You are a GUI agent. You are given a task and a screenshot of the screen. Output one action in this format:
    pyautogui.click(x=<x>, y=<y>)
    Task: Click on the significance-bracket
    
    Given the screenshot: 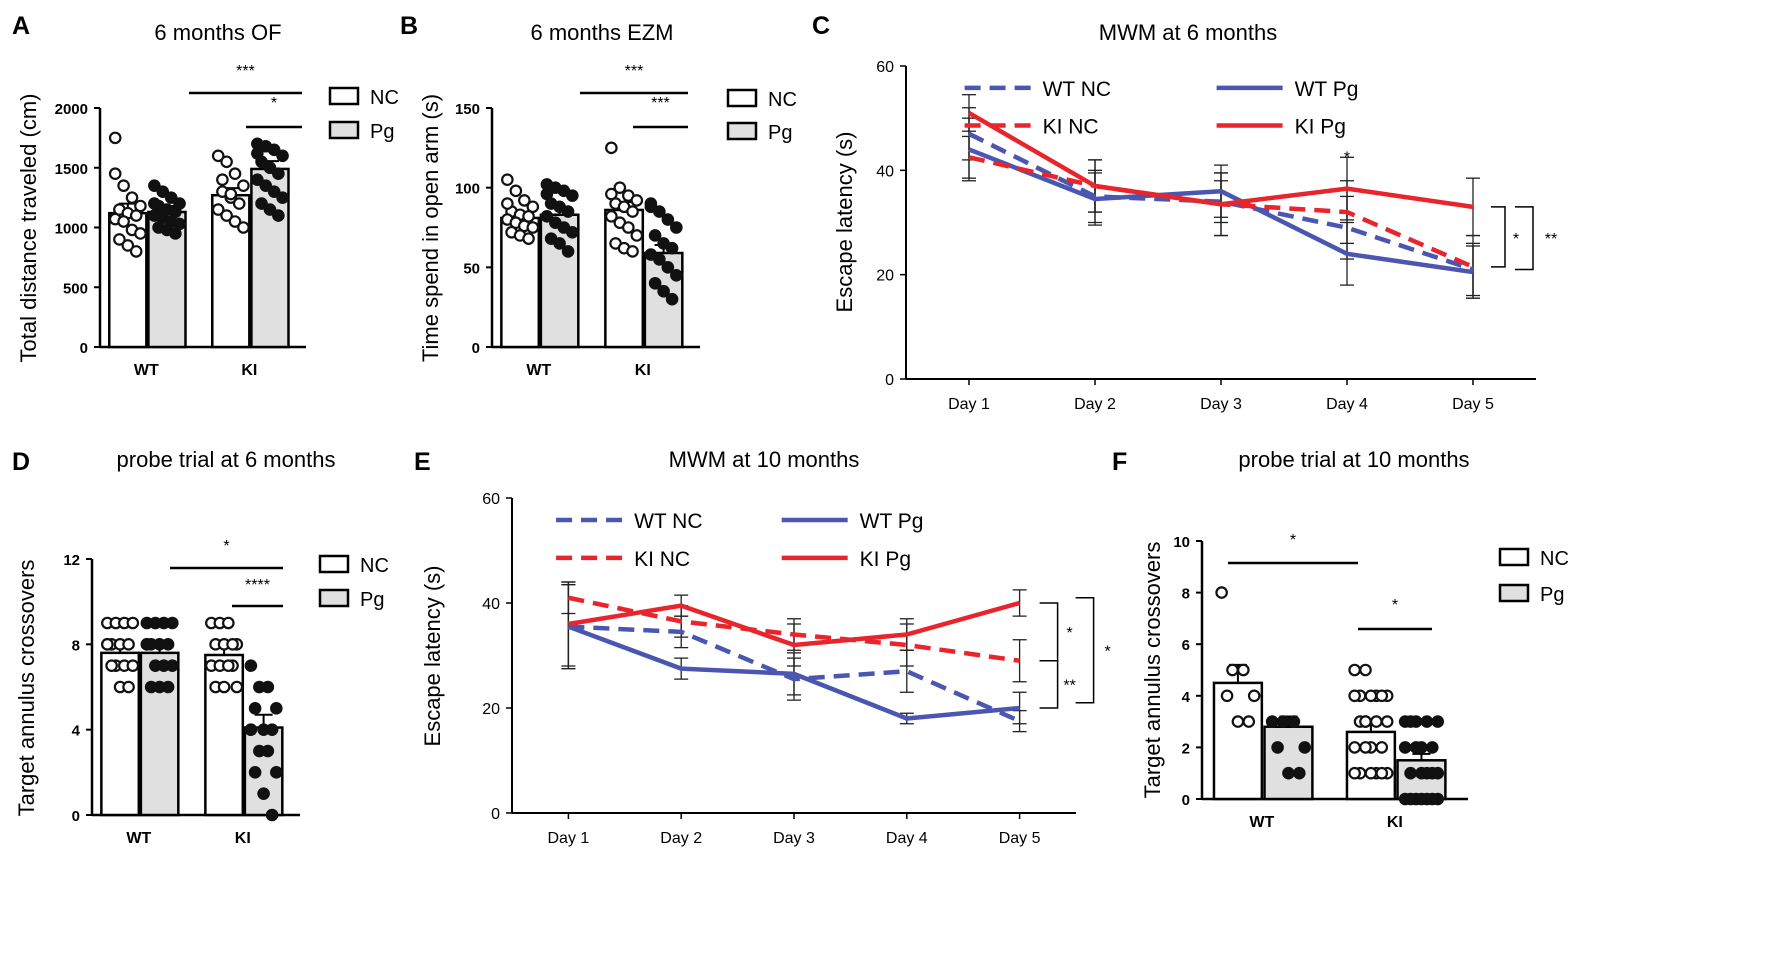 What is the action you would take?
    pyautogui.click(x=1498, y=237)
    